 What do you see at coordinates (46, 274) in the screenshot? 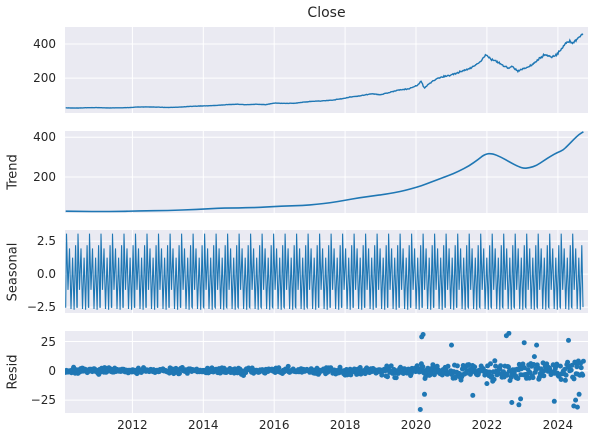
I see `y-tick-label: 0.0` at bounding box center [46, 274].